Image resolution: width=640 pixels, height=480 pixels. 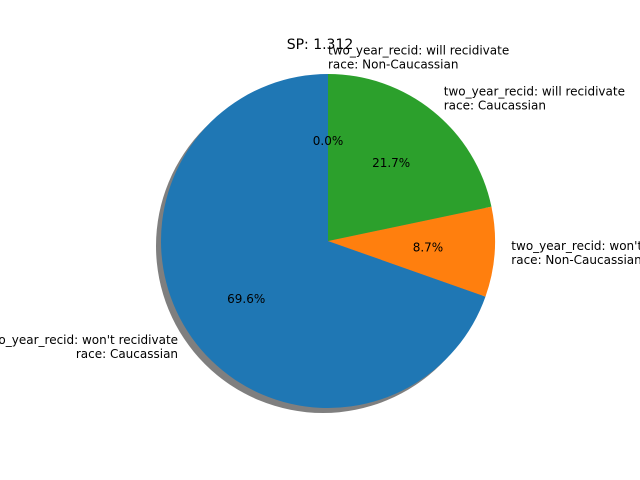 I want to click on chart-title: SP: 1.312, so click(x=320, y=45).